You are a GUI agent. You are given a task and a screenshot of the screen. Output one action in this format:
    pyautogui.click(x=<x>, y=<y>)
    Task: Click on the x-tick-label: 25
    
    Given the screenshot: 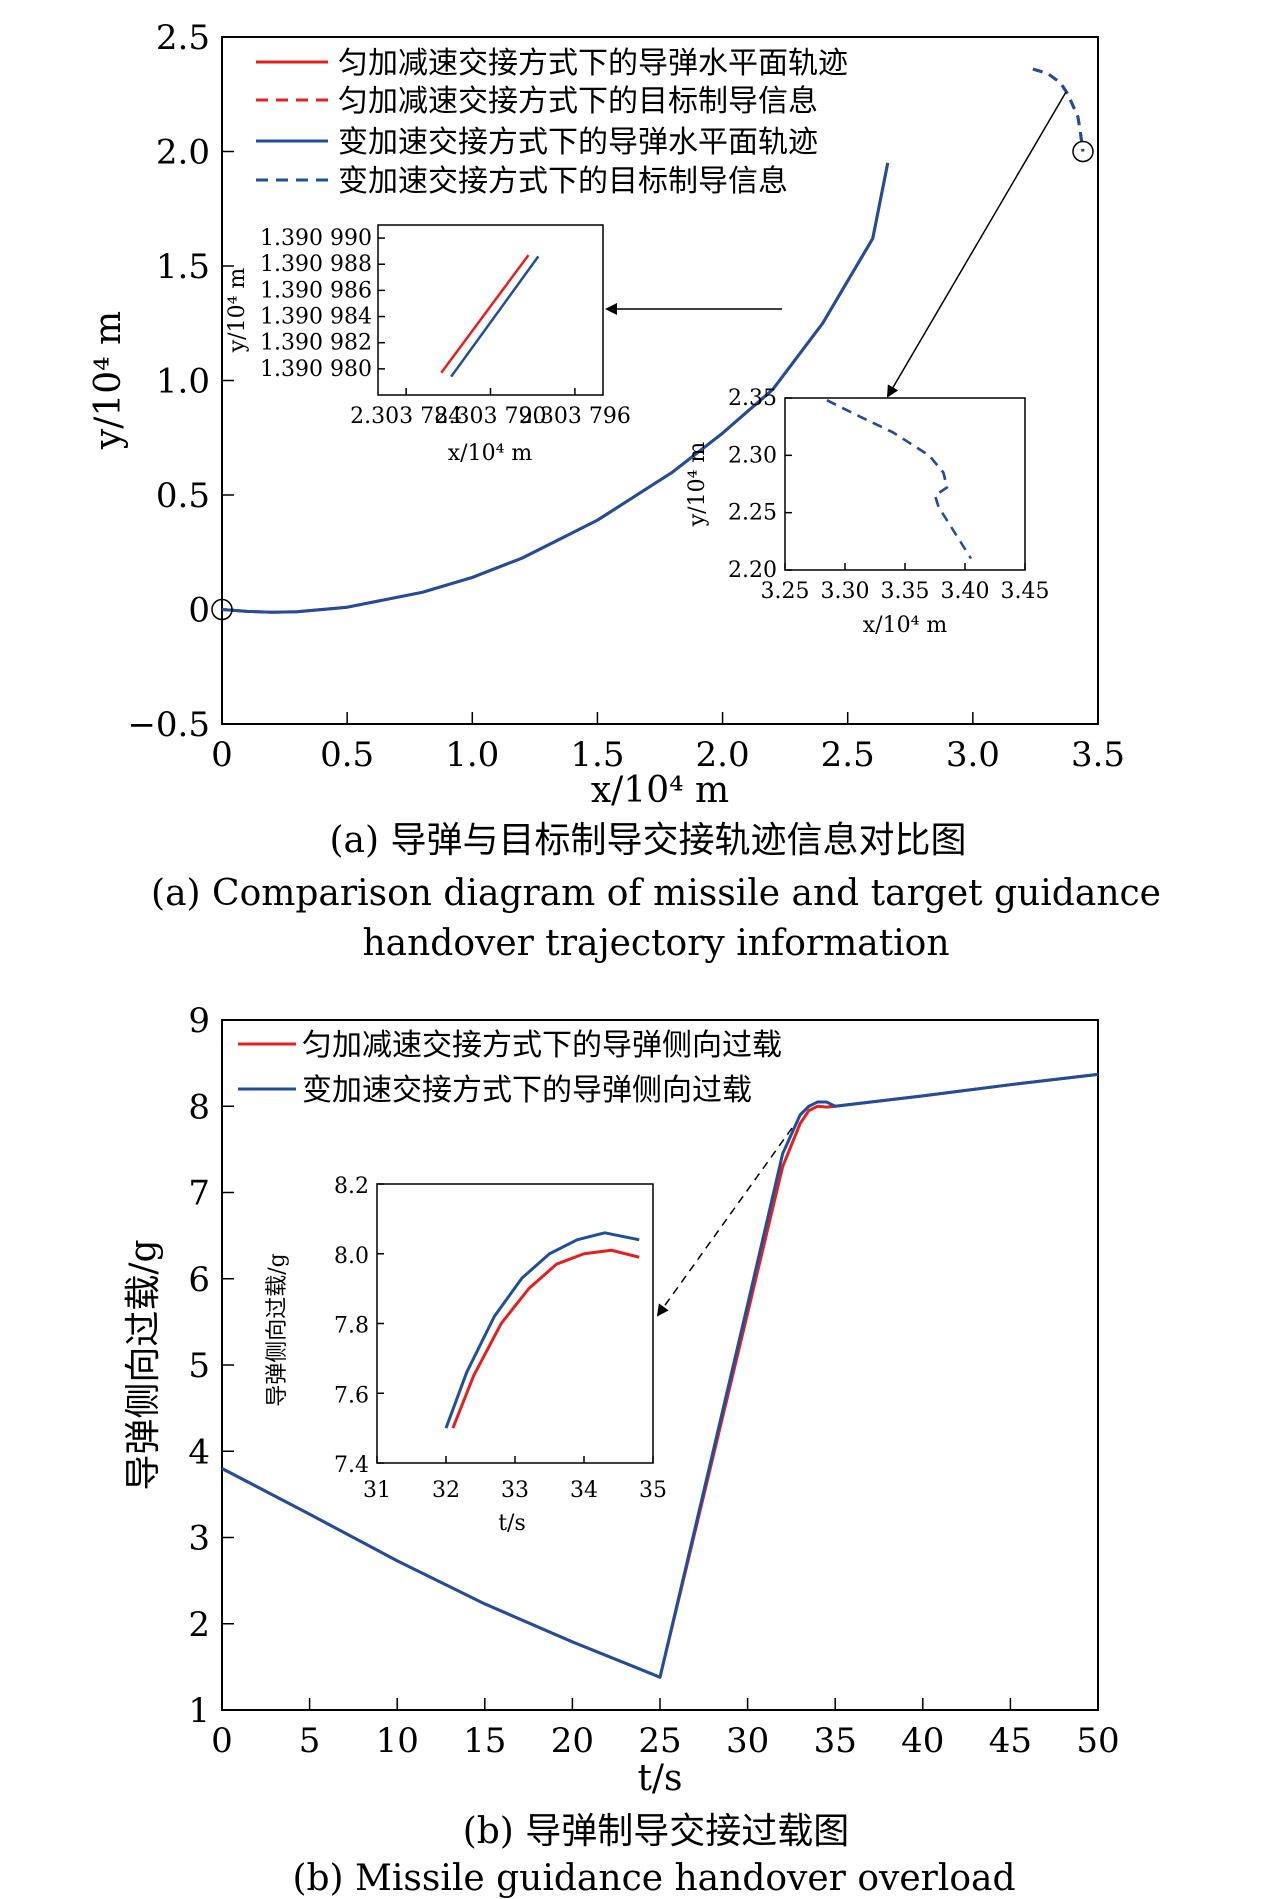 What is the action you would take?
    pyautogui.click(x=659, y=1741)
    